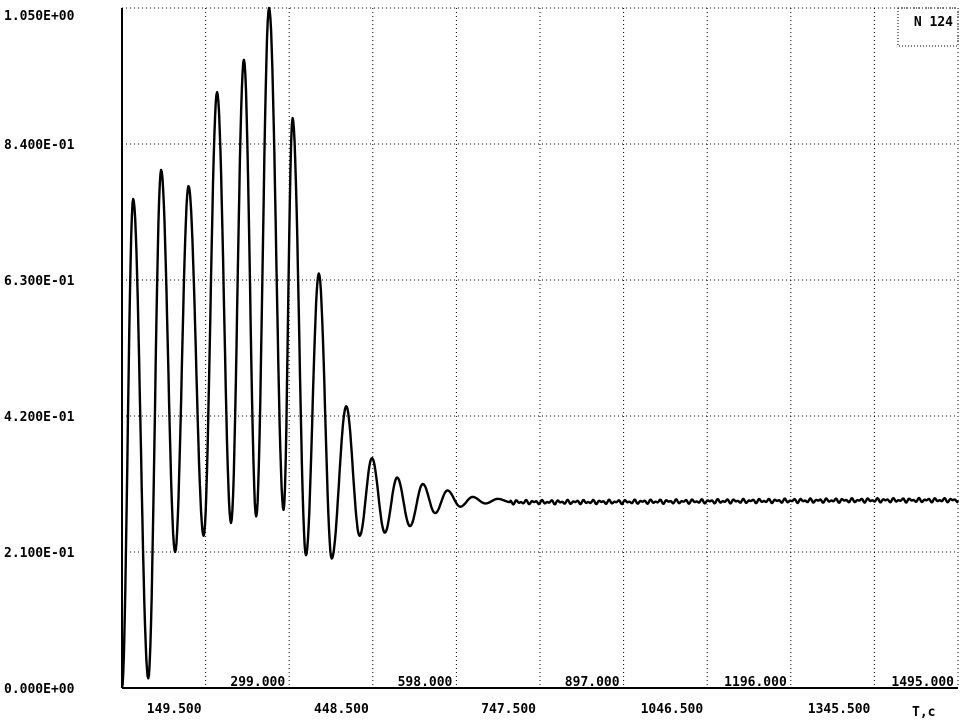  I want to click on badge-box, so click(928, 27).